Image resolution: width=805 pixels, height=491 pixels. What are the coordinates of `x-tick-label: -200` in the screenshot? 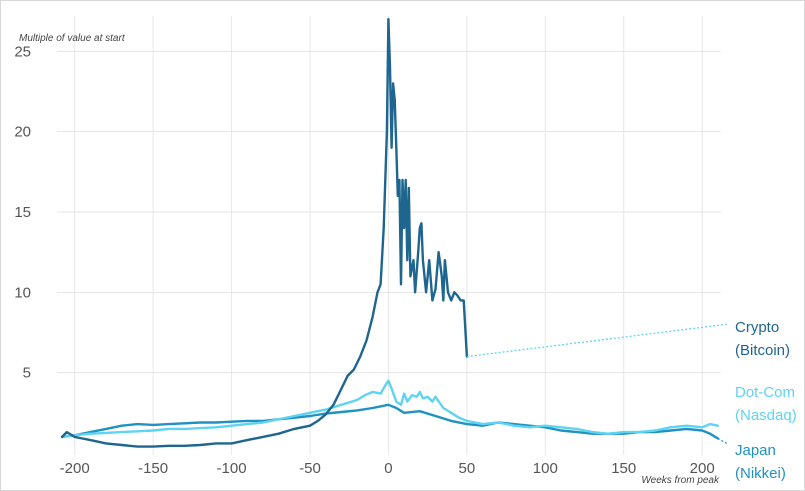 It's located at (75, 468).